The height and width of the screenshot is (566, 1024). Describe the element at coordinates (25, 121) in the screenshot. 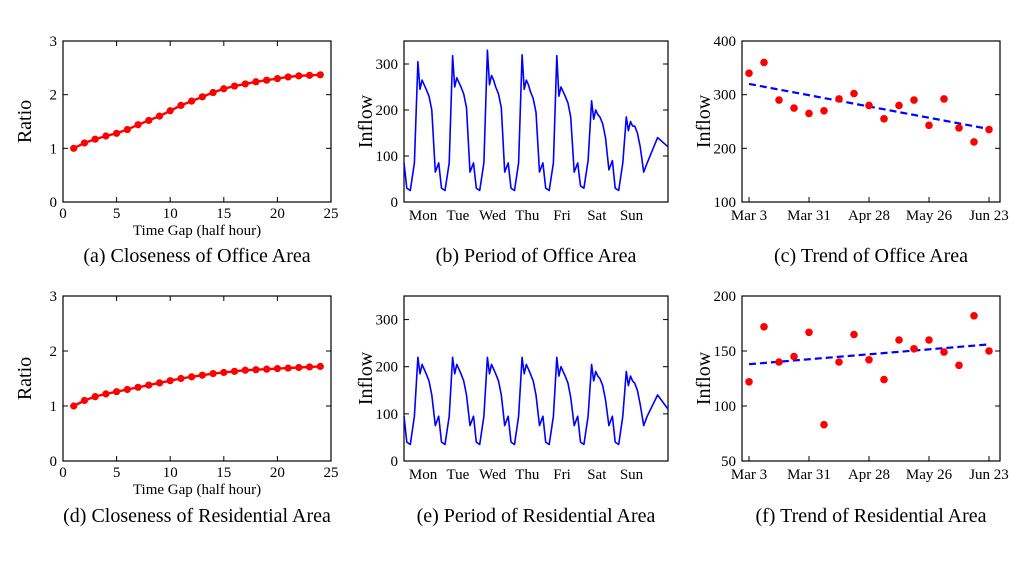

I see `y-axis-label: Ratio` at that location.